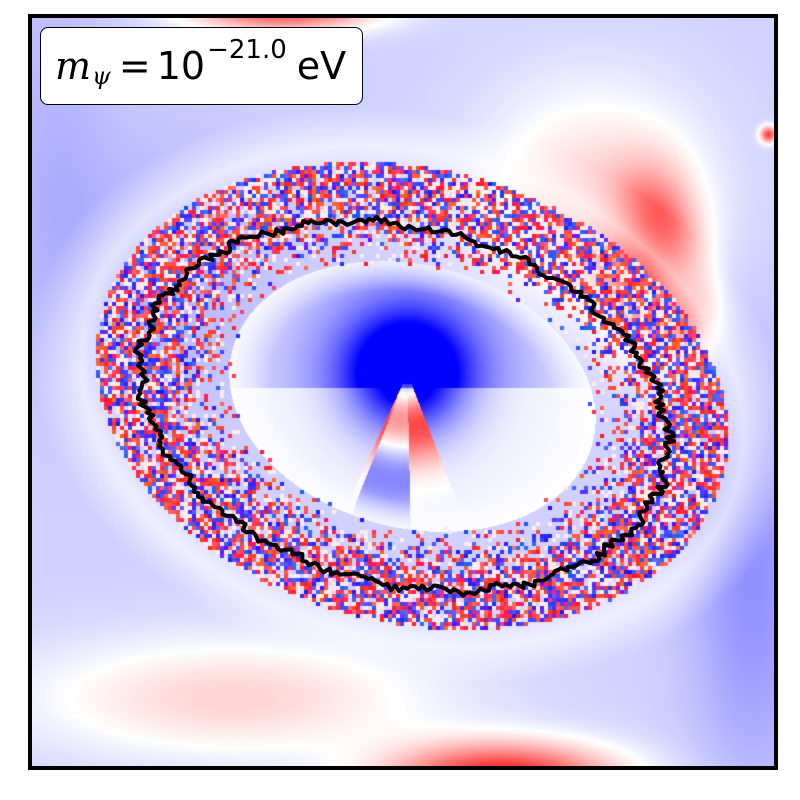  What do you see at coordinates (134, 66) in the screenshot?
I see `equals-sign: =` at bounding box center [134, 66].